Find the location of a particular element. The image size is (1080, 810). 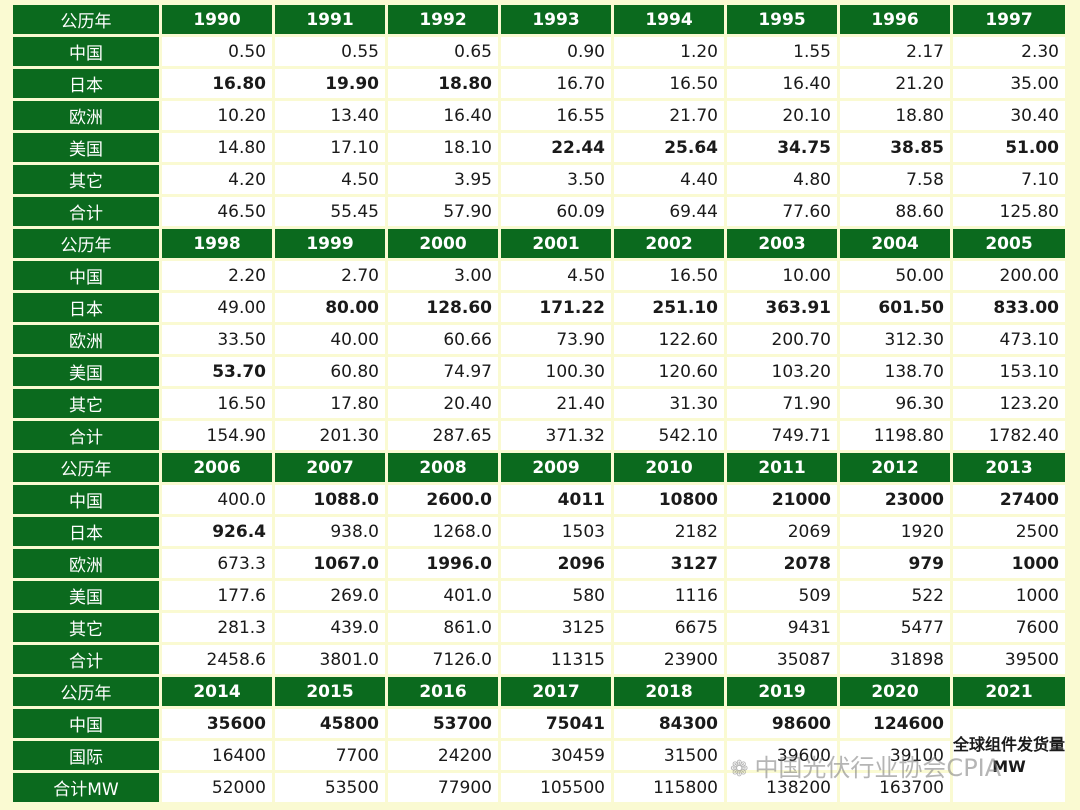

value-cell: 39100 is located at coordinates (895, 755).